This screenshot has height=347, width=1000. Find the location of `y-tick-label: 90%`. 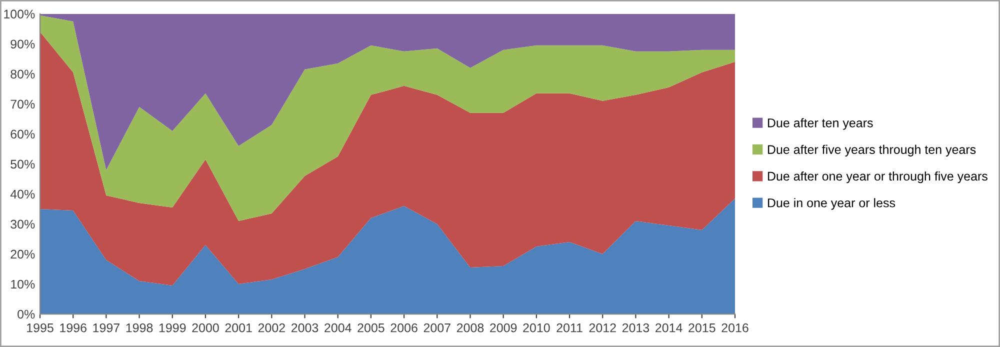

y-tick-label: 90% is located at coordinates (22, 44).